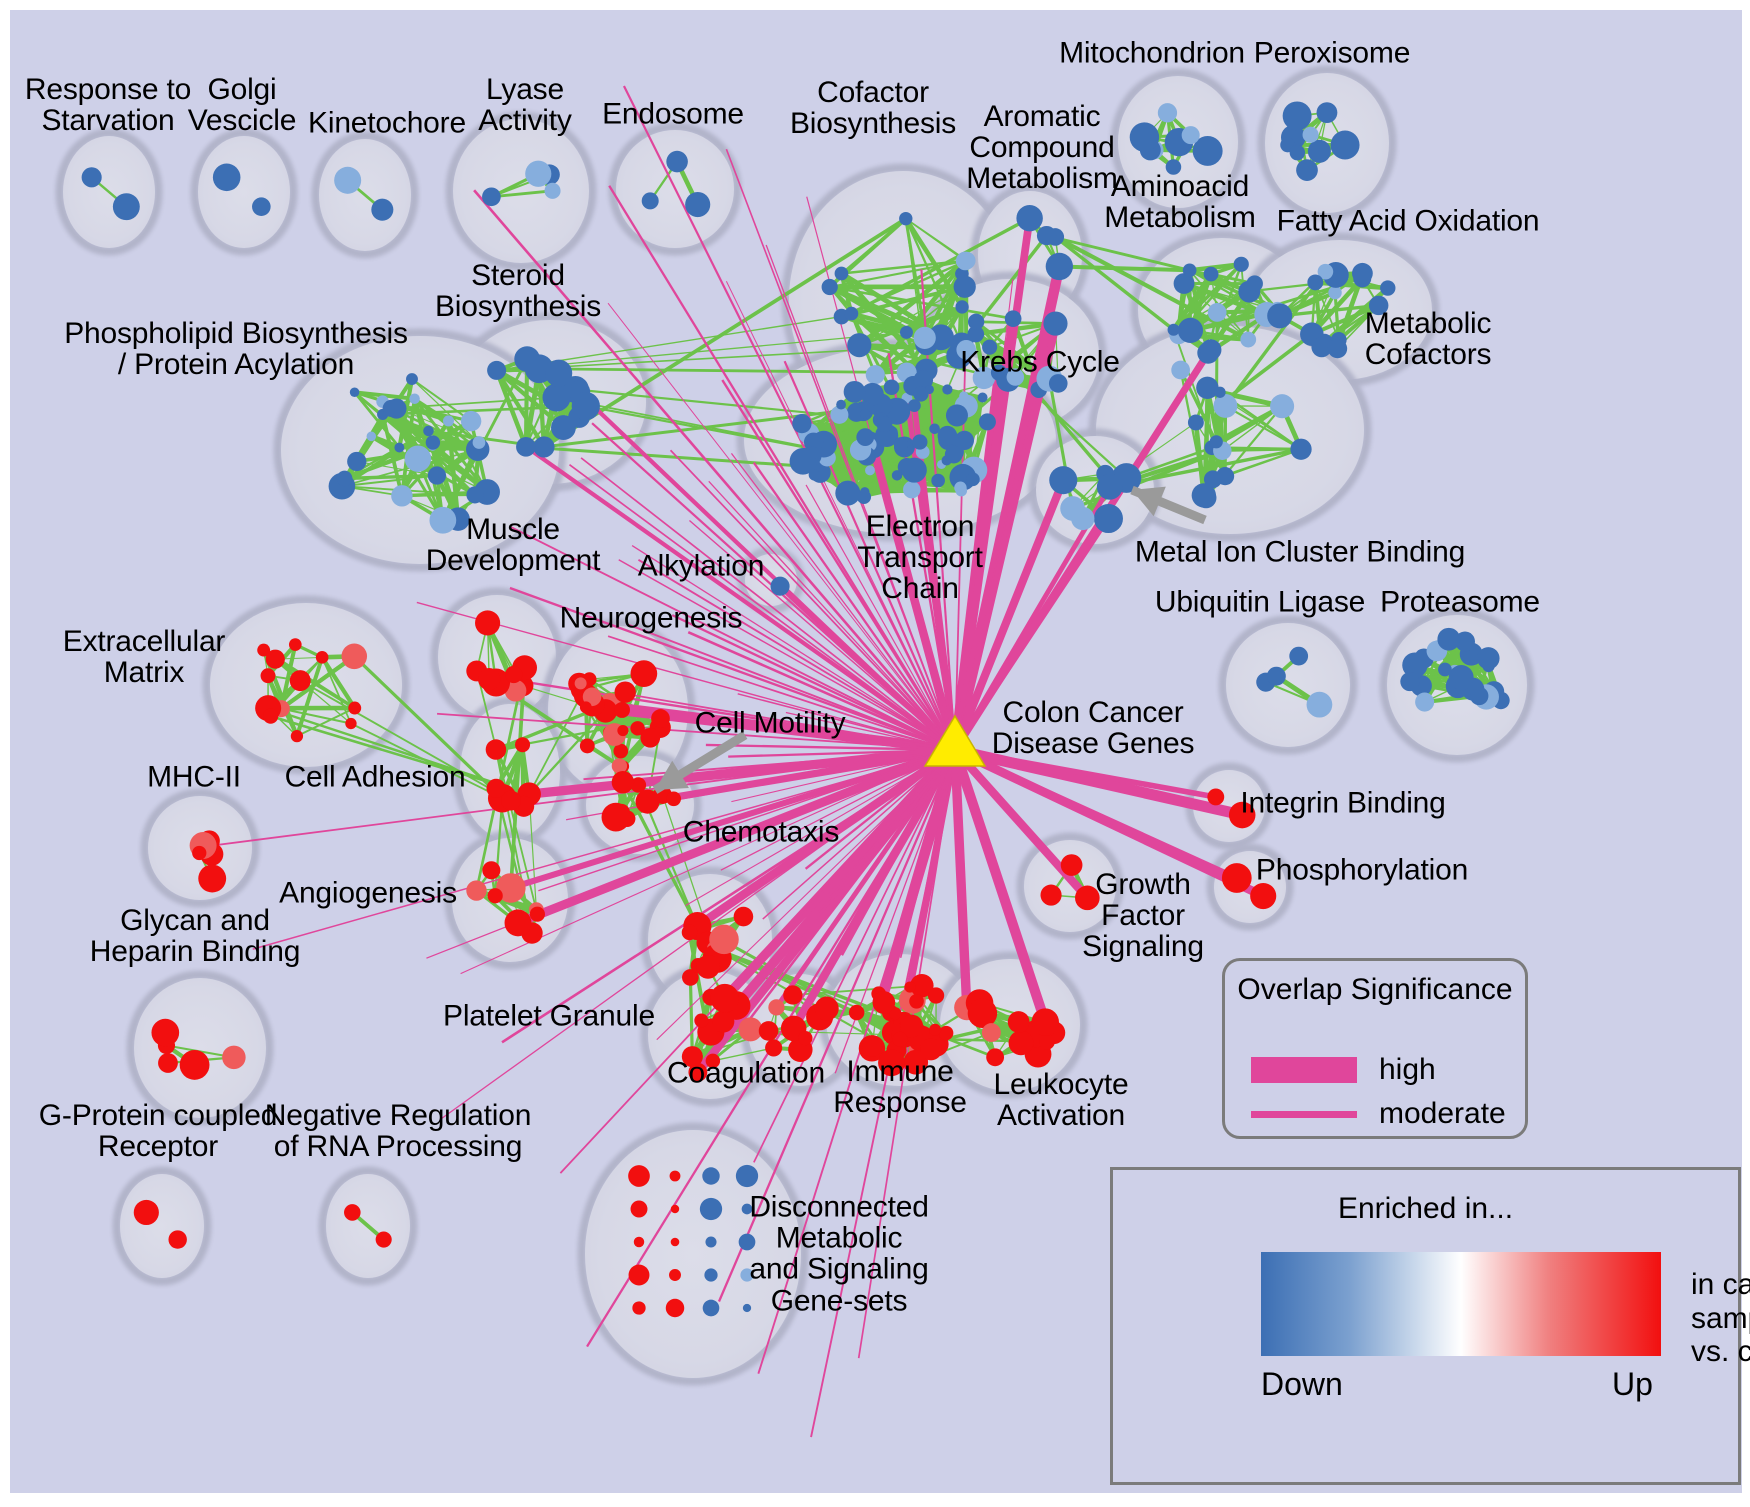 The width and height of the screenshot is (1750, 1507). What do you see at coordinates (955, 740) in the screenshot?
I see `hub-node-colon-cancer-disease-genes` at bounding box center [955, 740].